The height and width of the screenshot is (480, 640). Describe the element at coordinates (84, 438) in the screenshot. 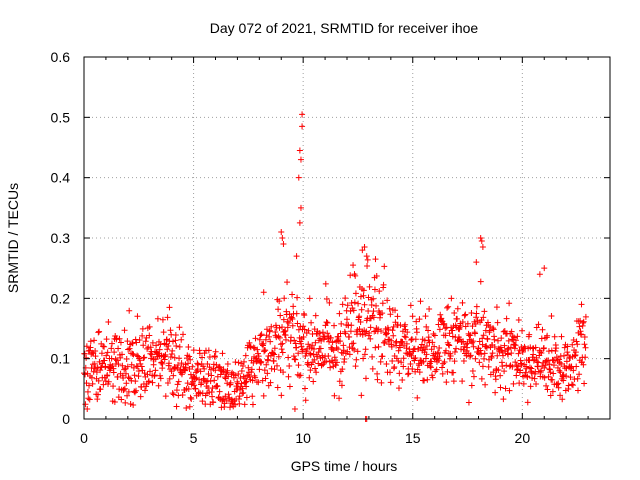

I see `x-tick-label: 0` at that location.